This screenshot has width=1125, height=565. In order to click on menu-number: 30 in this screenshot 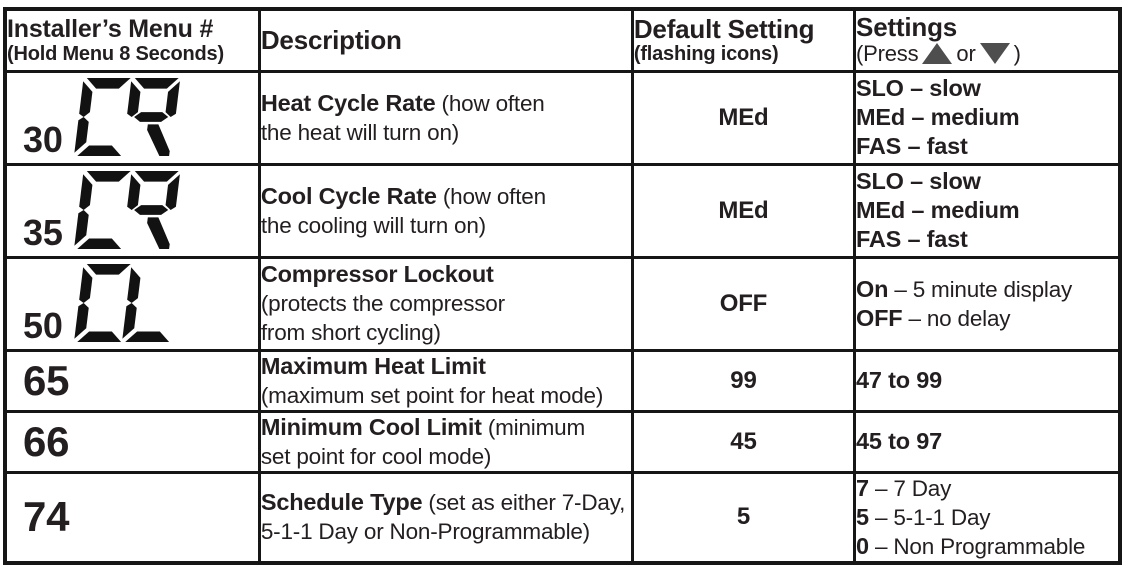, I will do `click(43, 139)`.